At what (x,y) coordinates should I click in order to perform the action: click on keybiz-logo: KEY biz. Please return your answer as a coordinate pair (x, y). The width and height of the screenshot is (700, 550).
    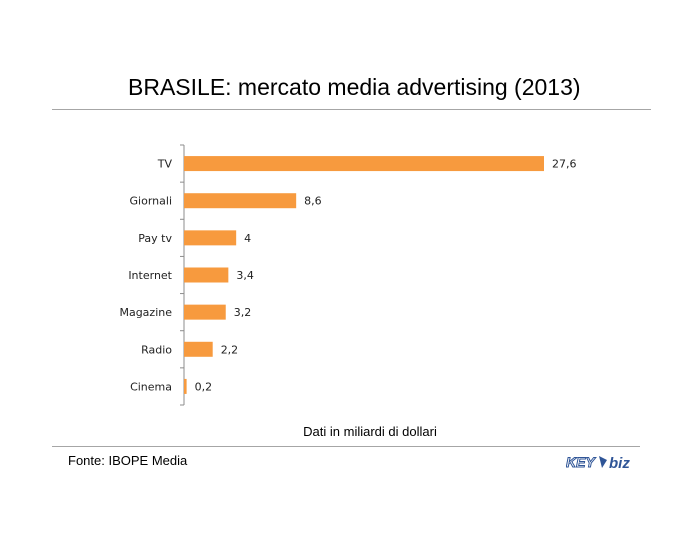
    Looking at the image, I should click on (603, 464).